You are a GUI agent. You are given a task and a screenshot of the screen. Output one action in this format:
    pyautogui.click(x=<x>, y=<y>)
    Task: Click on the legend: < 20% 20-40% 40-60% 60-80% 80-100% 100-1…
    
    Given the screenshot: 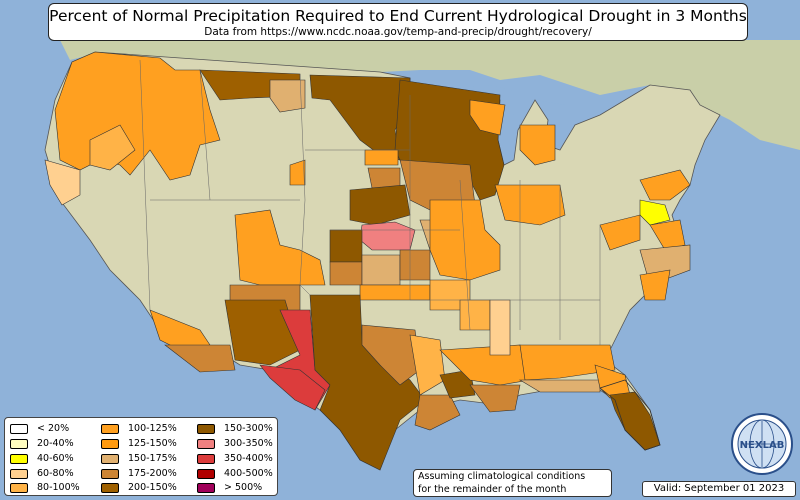 What is the action you would take?
    pyautogui.click(x=141, y=456)
    